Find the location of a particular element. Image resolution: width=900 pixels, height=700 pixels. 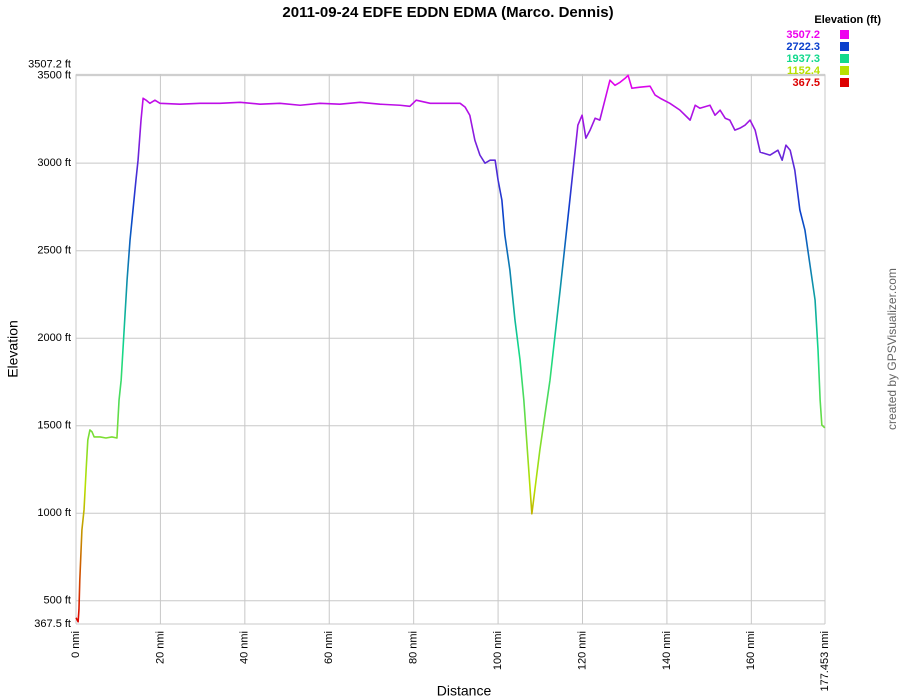

y-tick-label: 3000 ft is located at coordinates (54, 163).